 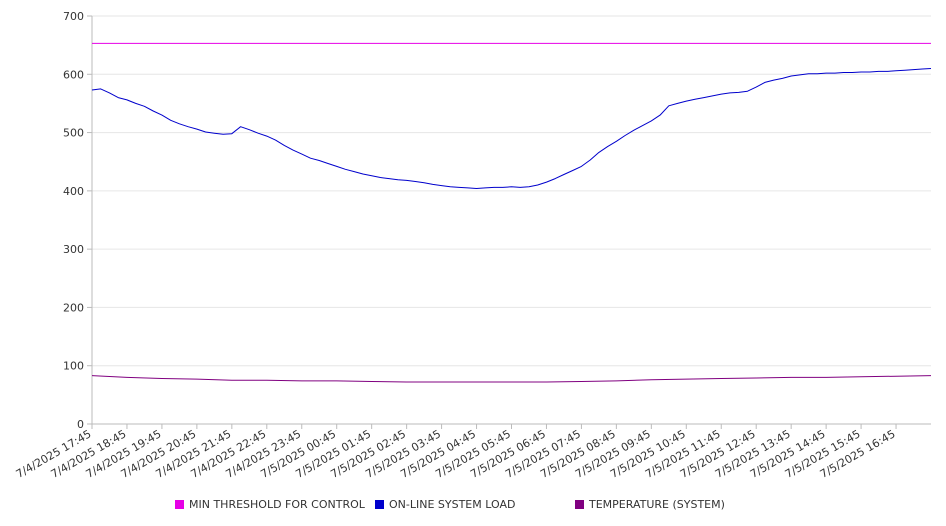 I want to click on legend-swatch-system-load, so click(x=379, y=504).